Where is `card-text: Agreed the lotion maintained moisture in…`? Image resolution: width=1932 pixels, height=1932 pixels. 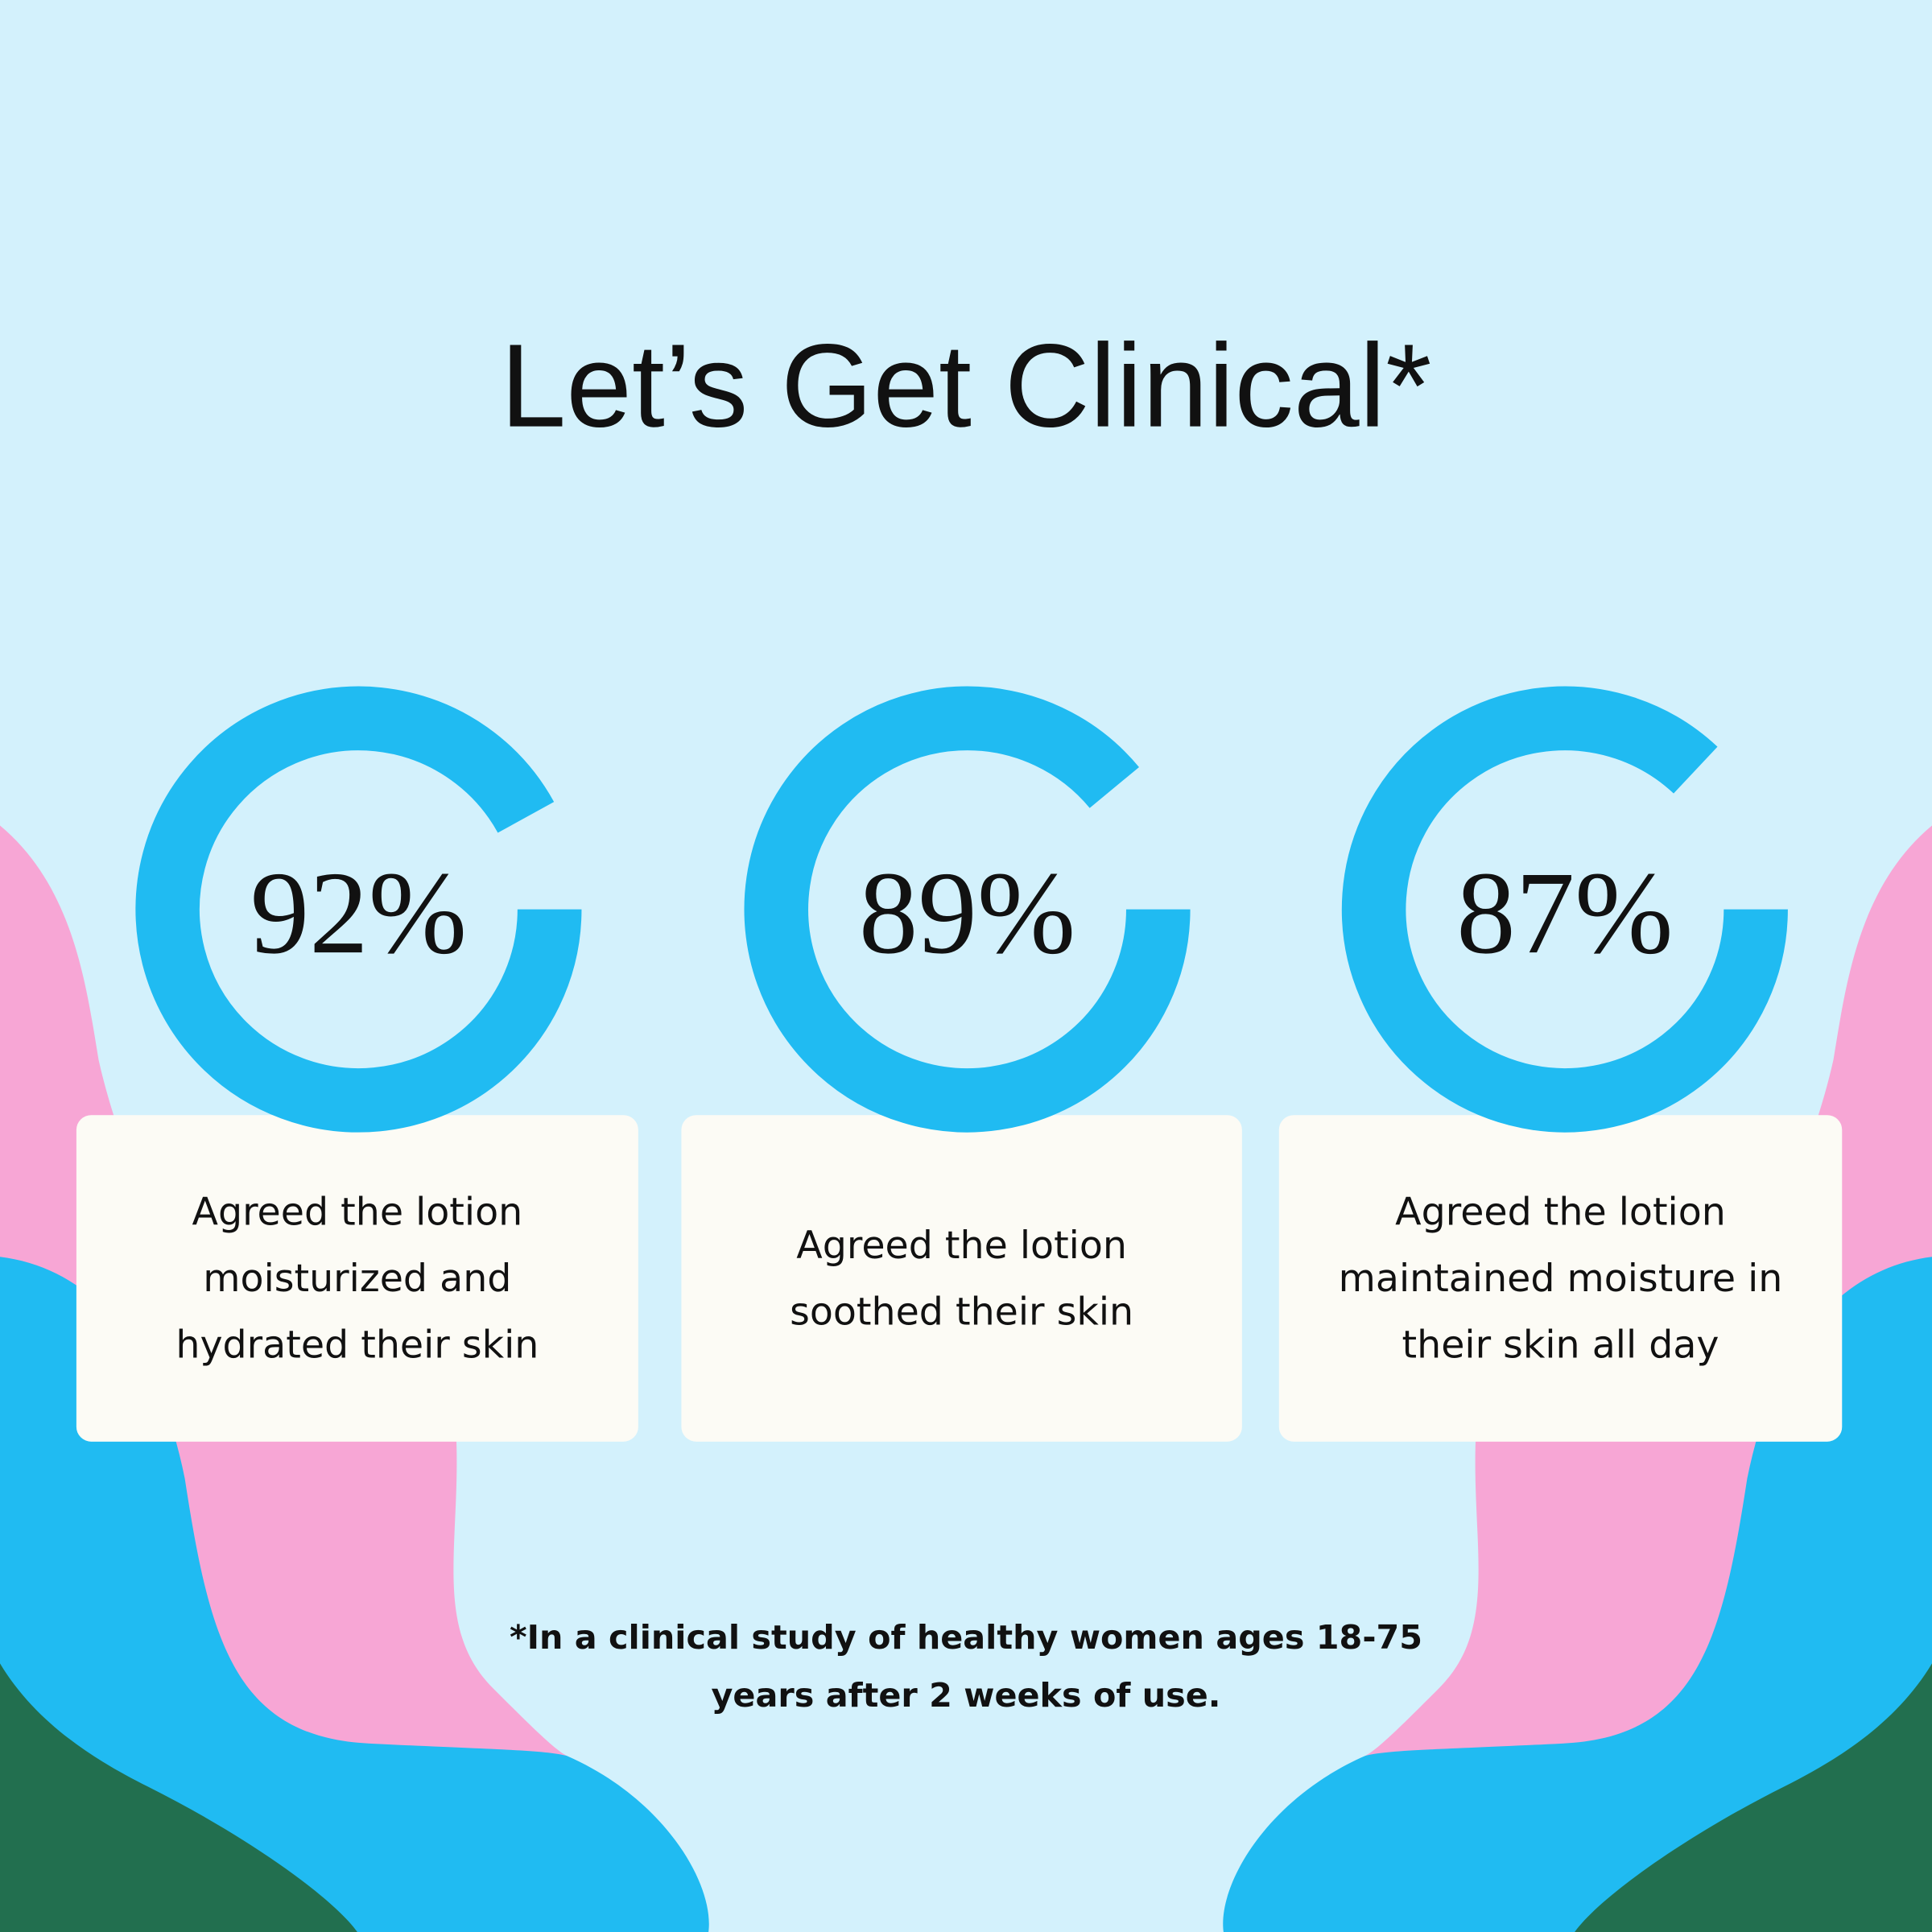
card-text: Agreed the lotion maintained moisture in… is located at coordinates (1560, 1278).